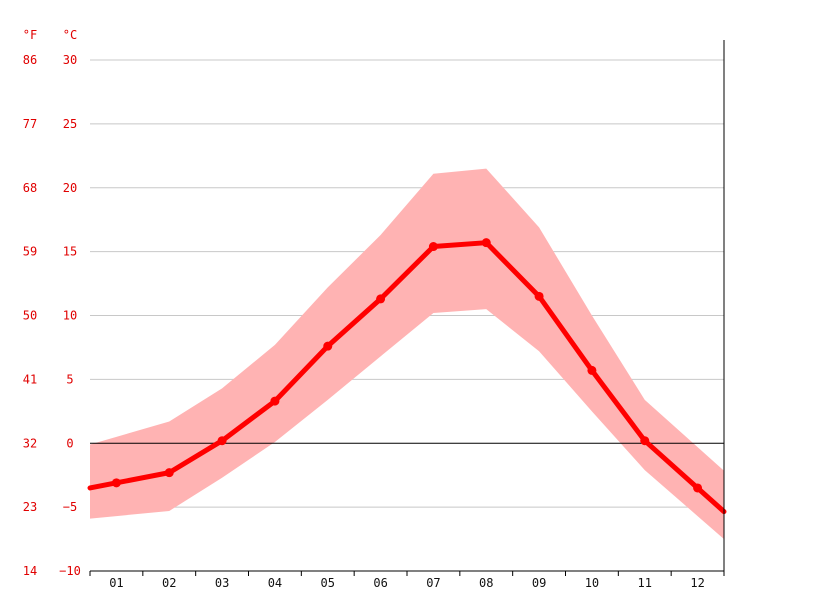  Describe the element at coordinates (592, 583) in the screenshot. I see `x-tick-label-10: 10` at that location.